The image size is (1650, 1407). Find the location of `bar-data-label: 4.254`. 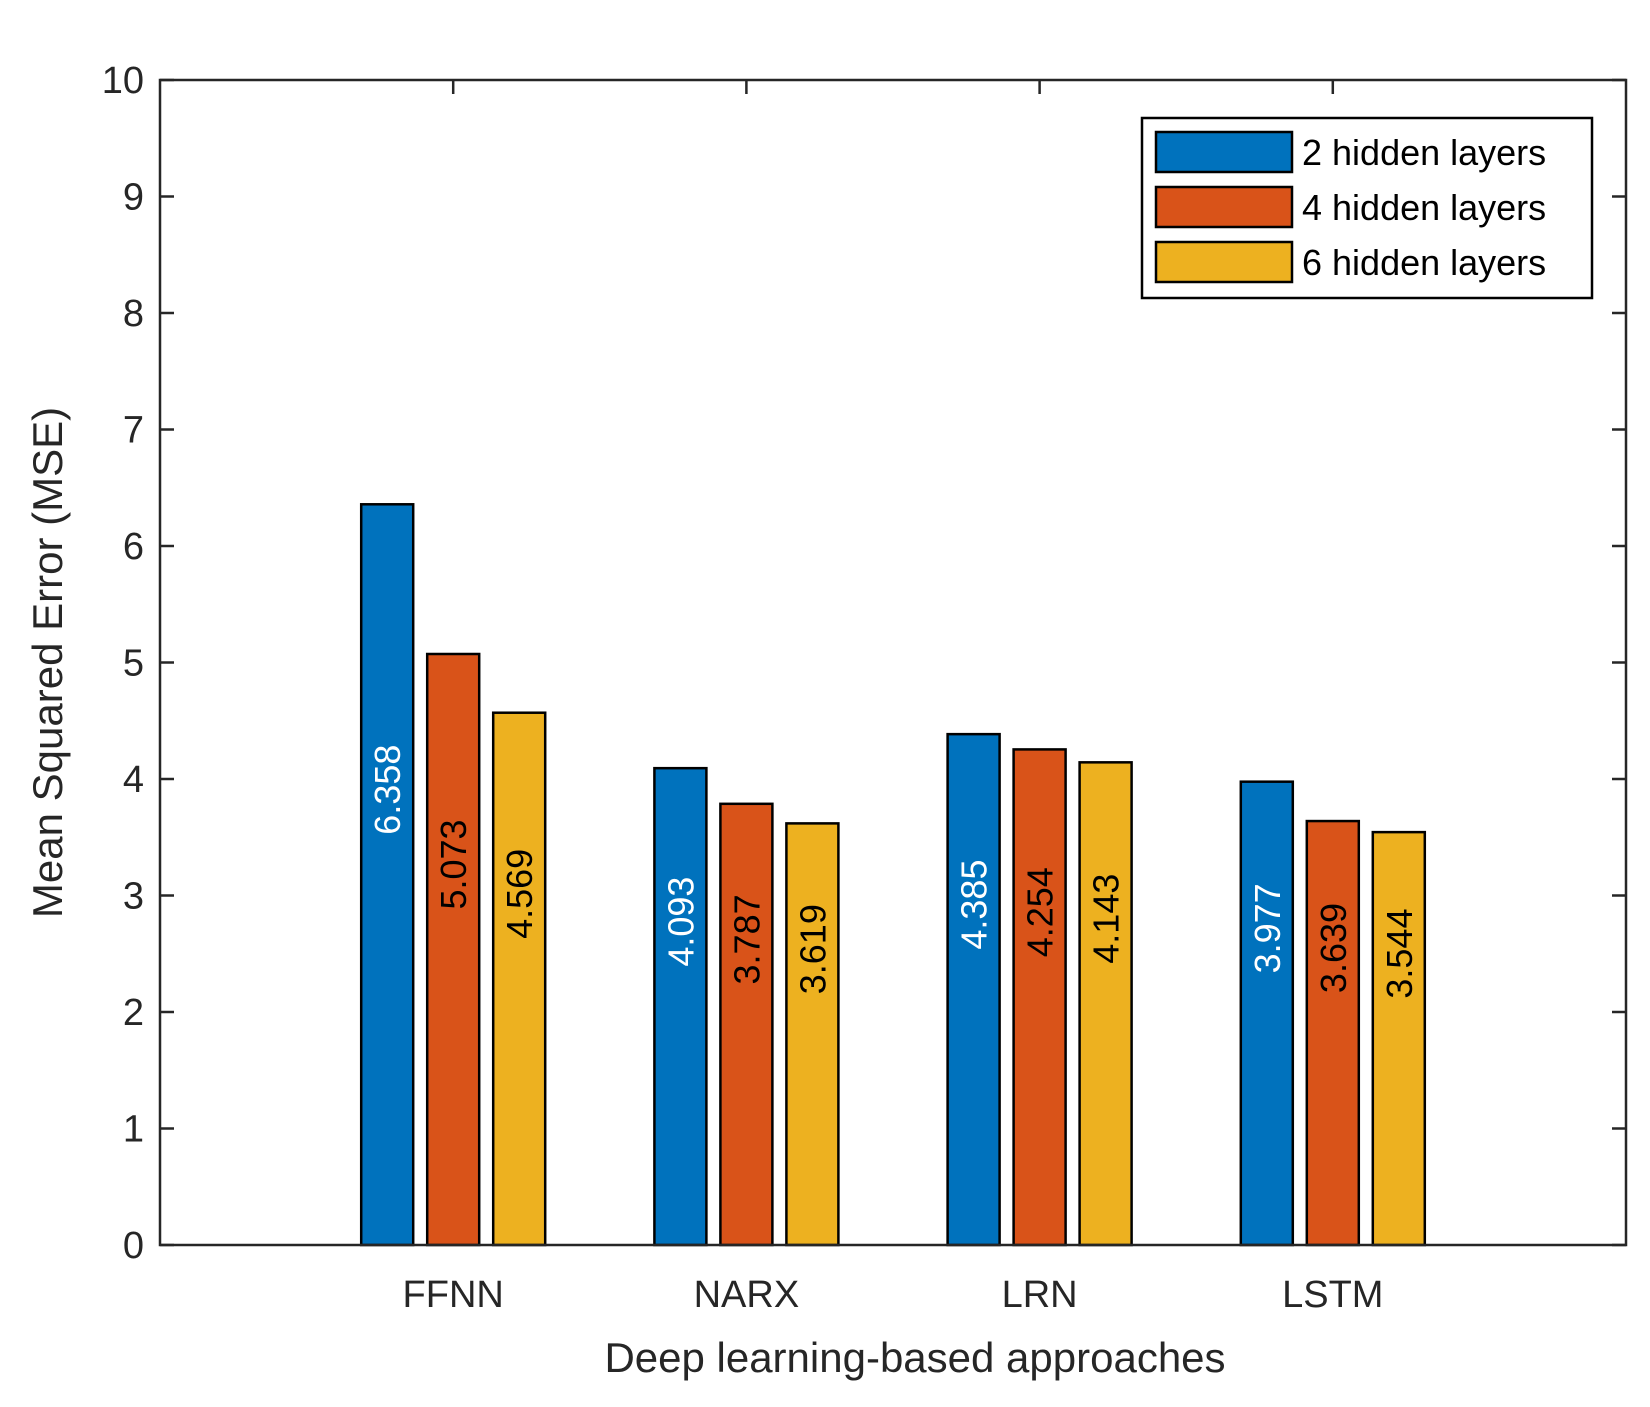

bar-data-label: 4.254 is located at coordinates (1040, 912).